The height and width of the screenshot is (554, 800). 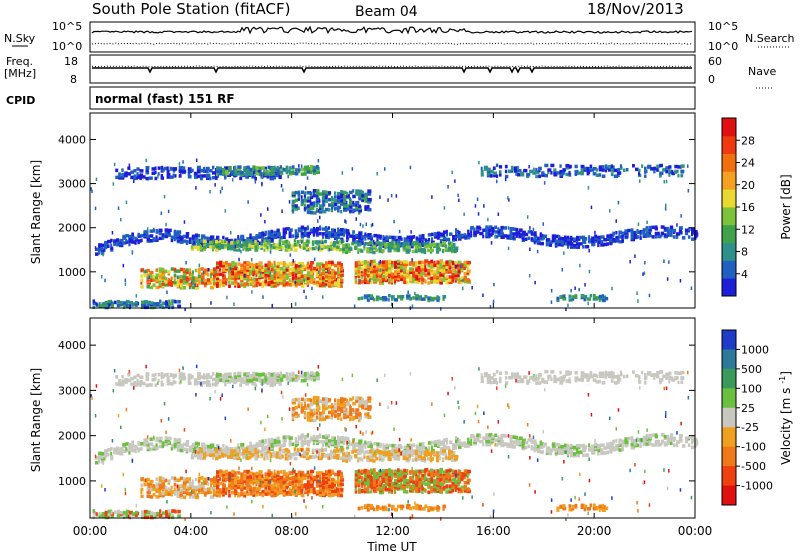 What do you see at coordinates (729, 207) in the screenshot?
I see `power-colorbar` at bounding box center [729, 207].